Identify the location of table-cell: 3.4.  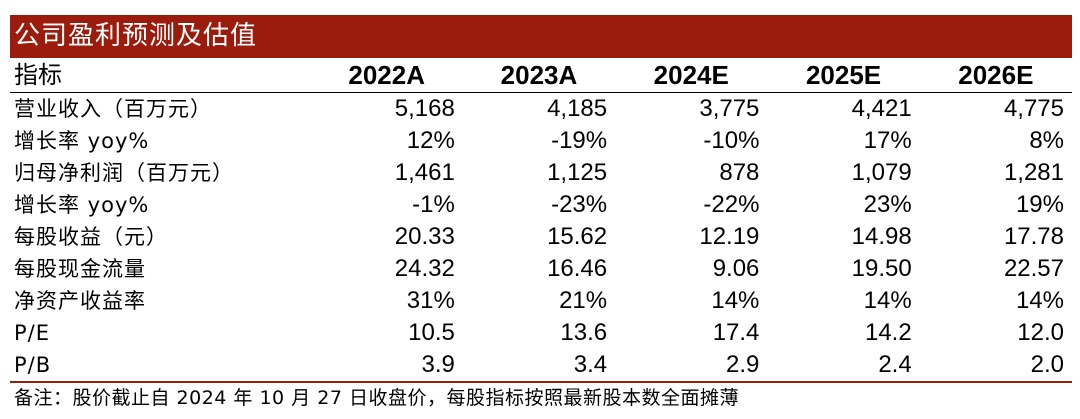
(539, 366).